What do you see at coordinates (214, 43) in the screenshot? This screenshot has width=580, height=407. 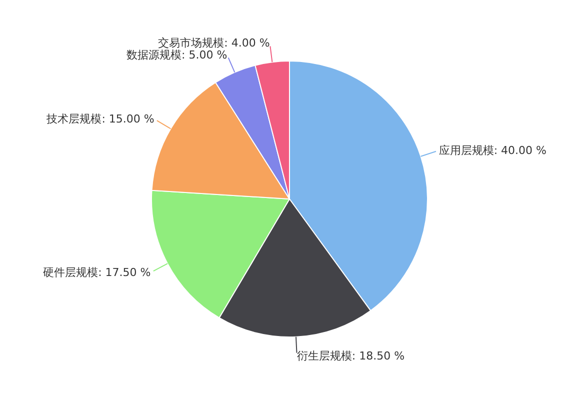 I see `slice-label: 交易市场规模: 4.00 %` at bounding box center [214, 43].